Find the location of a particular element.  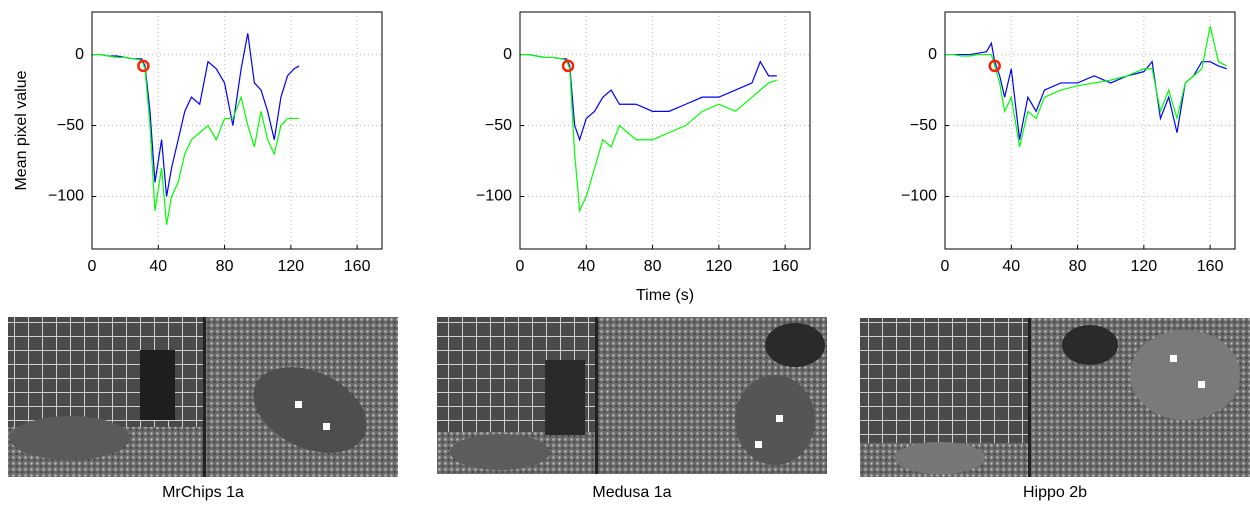

photo-caption: Medusa 1a is located at coordinates (631, 492).